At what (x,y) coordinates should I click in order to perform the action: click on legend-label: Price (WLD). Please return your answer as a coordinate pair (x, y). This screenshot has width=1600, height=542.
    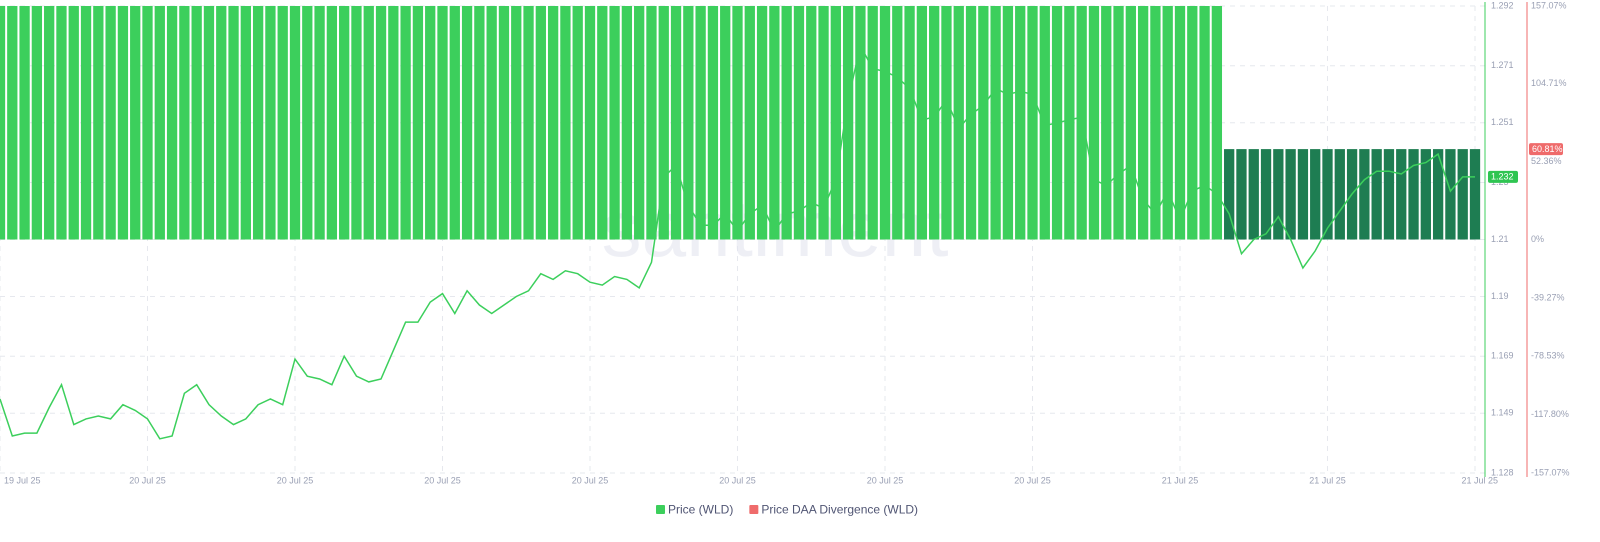
    Looking at the image, I should click on (700, 510).